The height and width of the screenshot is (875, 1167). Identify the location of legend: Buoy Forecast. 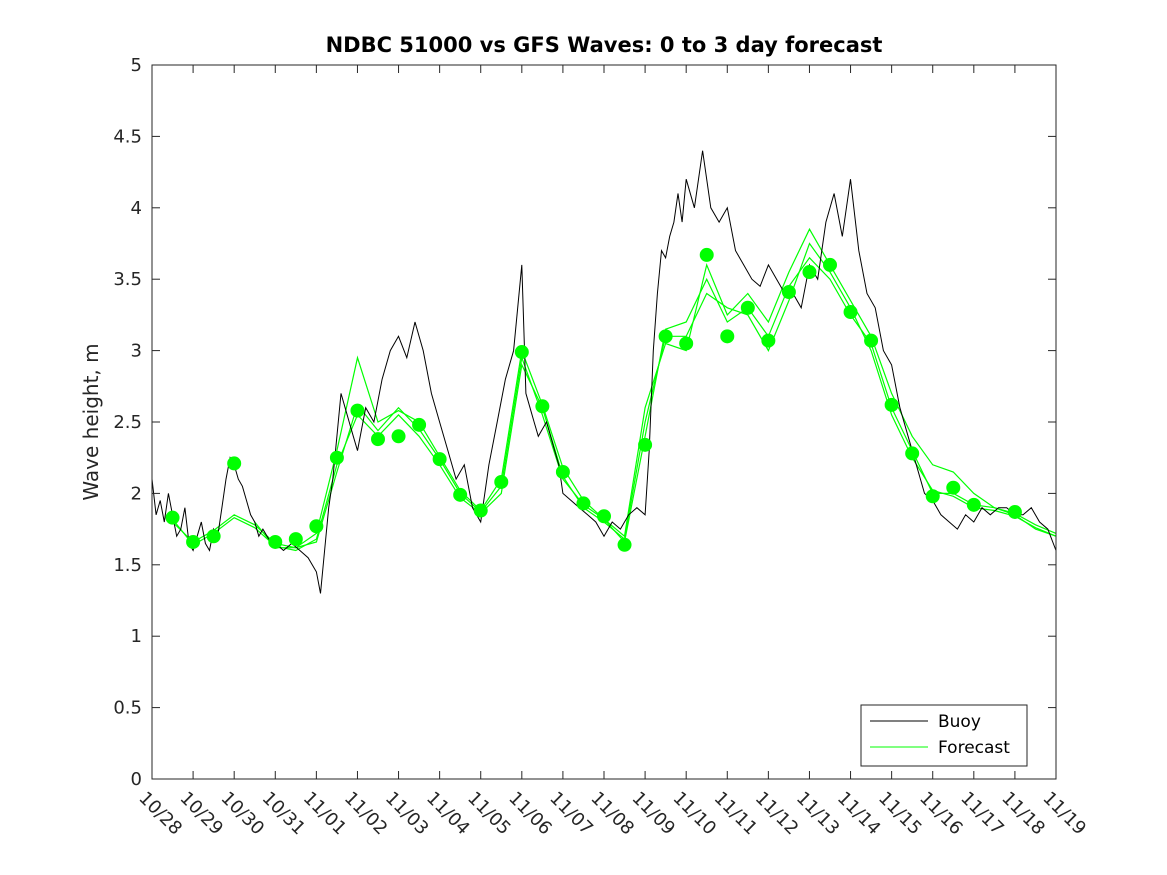
(944, 735).